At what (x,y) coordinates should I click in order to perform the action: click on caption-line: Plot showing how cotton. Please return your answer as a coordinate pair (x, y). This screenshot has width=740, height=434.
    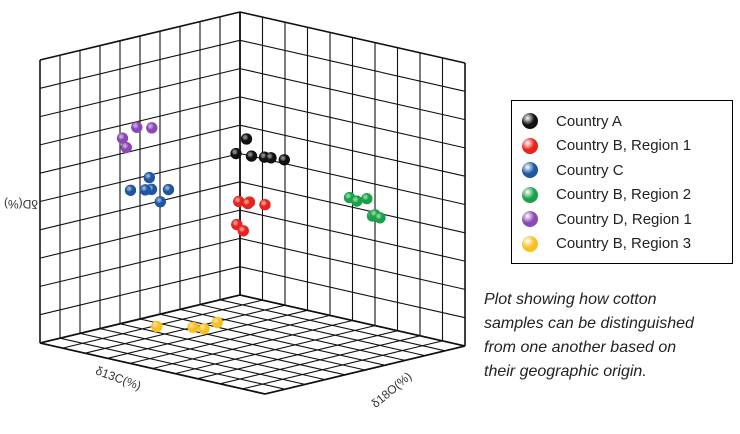
    Looking at the image, I should click on (570, 299).